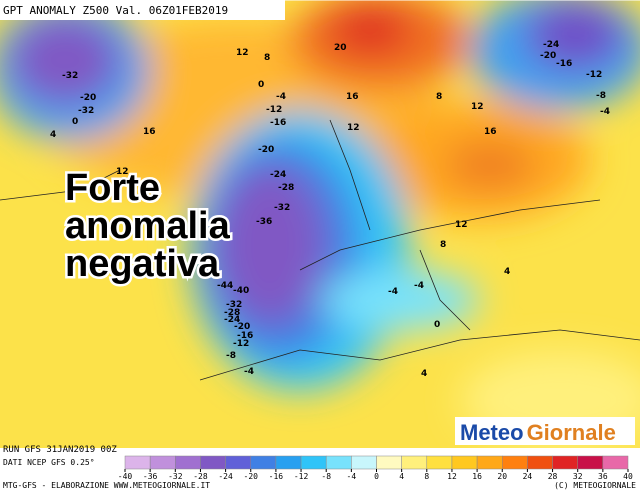  I want to click on contour-label: -44, so click(225, 286).